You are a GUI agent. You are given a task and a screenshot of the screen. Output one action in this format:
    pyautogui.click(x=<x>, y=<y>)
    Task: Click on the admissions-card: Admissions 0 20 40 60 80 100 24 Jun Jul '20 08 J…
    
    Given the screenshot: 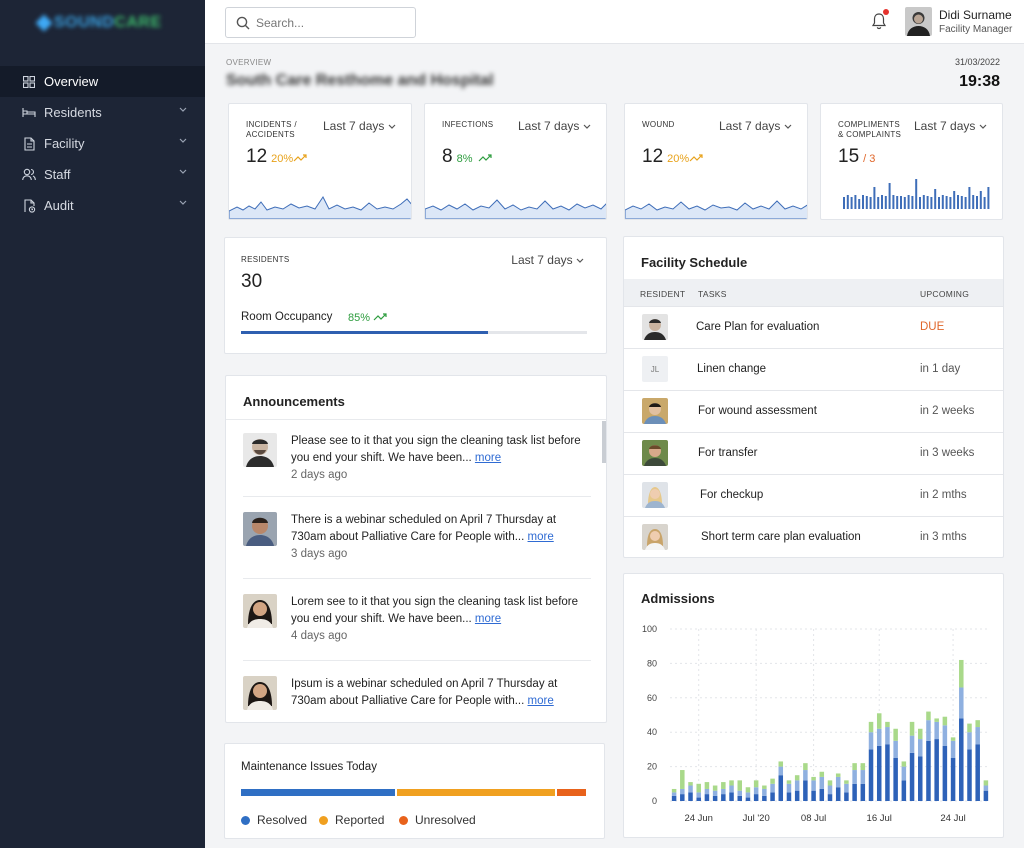 What is the action you would take?
    pyautogui.click(x=813, y=705)
    